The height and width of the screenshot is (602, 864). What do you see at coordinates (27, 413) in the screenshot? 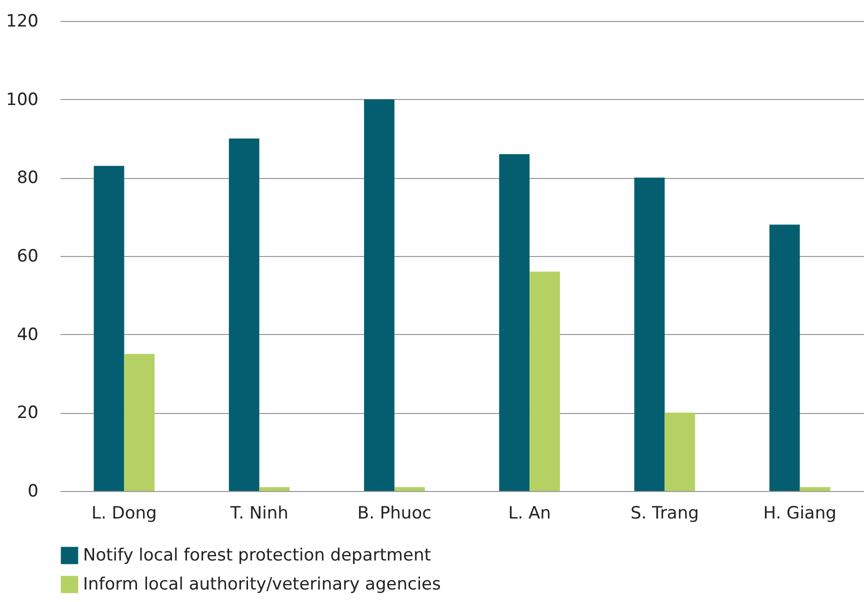
I see `y-tick-label: 20` at bounding box center [27, 413].